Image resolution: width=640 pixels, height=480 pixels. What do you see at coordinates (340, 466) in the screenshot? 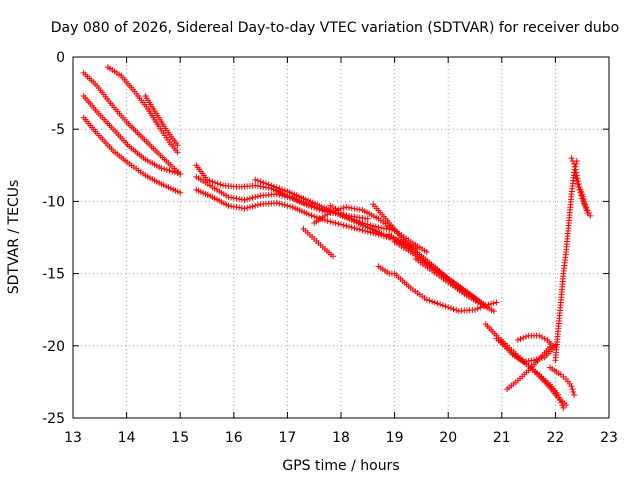
I see `x-axis-label: GPS time / hours` at bounding box center [340, 466].